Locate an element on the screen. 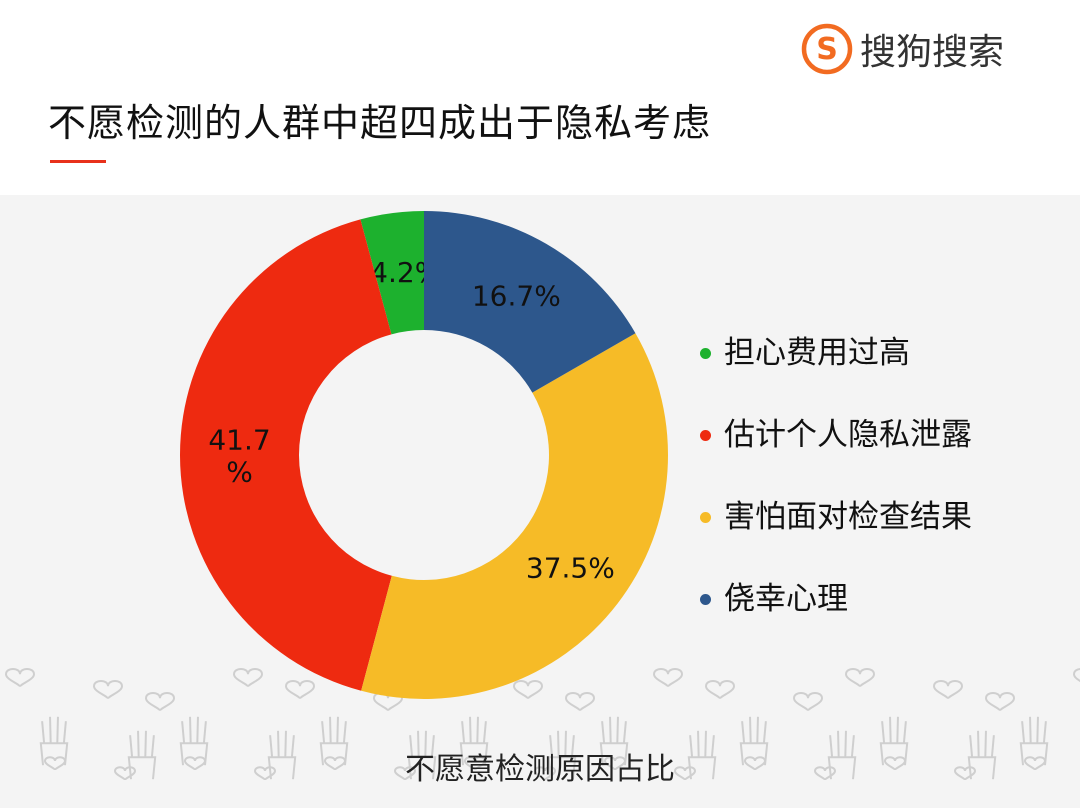 Image resolution: width=1080 pixels, height=808 pixels. hearts-hands-pattern is located at coordinates (542, 724).